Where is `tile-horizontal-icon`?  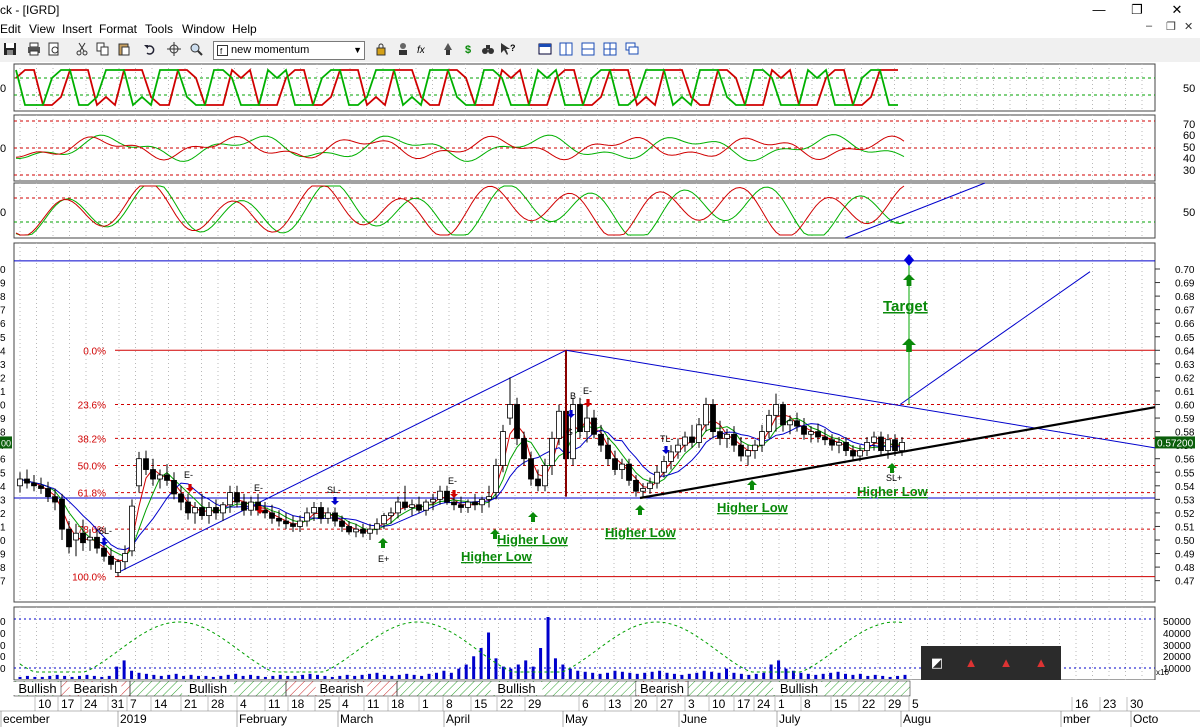 tile-horizontal-icon is located at coordinates (588, 50).